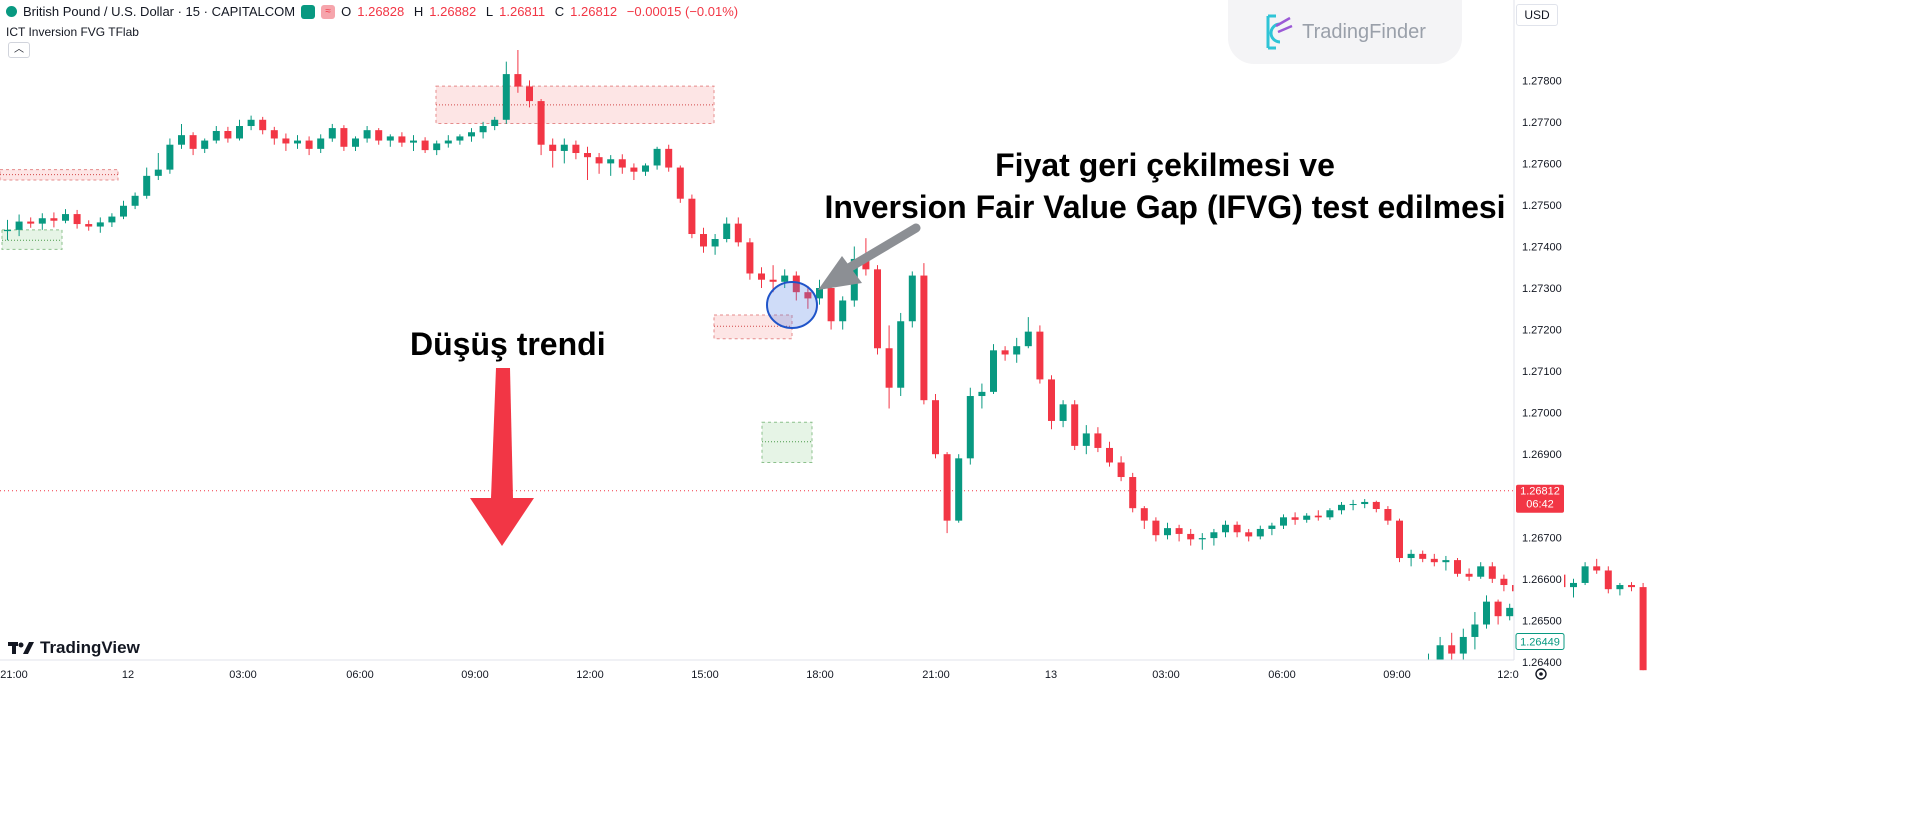 This screenshot has width=1920, height=840. Describe the element at coordinates (1542, 455) in the screenshot. I see `price-tick-label: 1.26900` at that location.